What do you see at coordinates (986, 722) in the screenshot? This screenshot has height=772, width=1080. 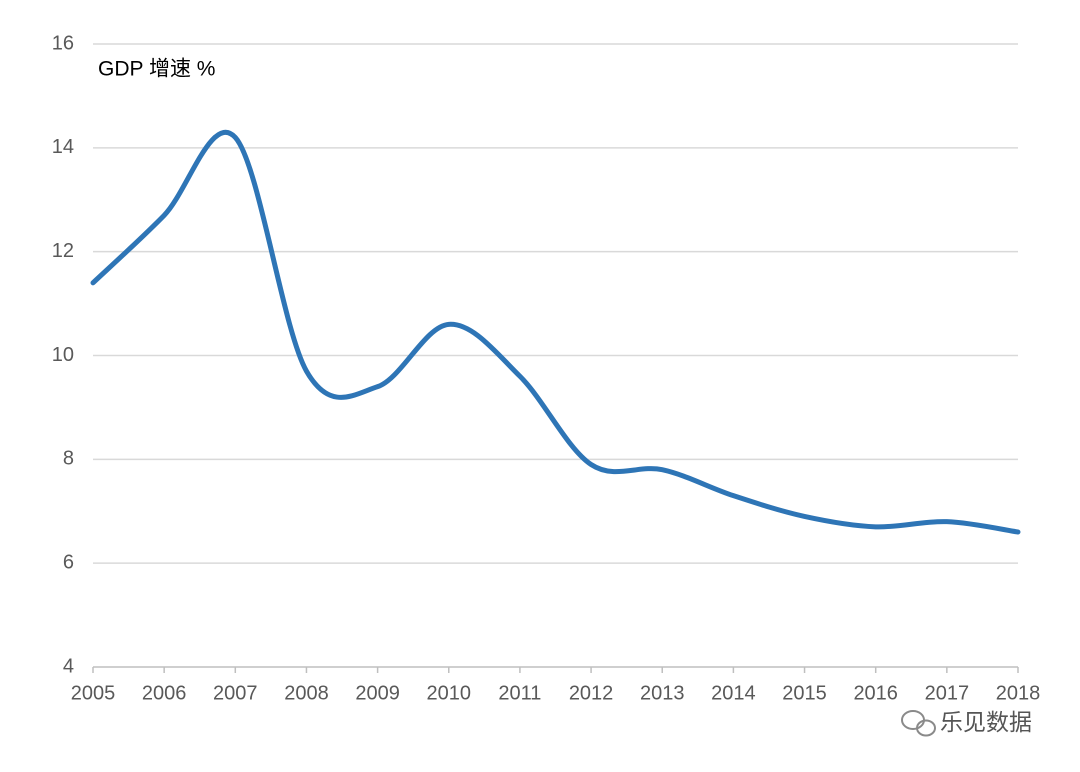 I see `watermark: 乐见数据` at bounding box center [986, 722].